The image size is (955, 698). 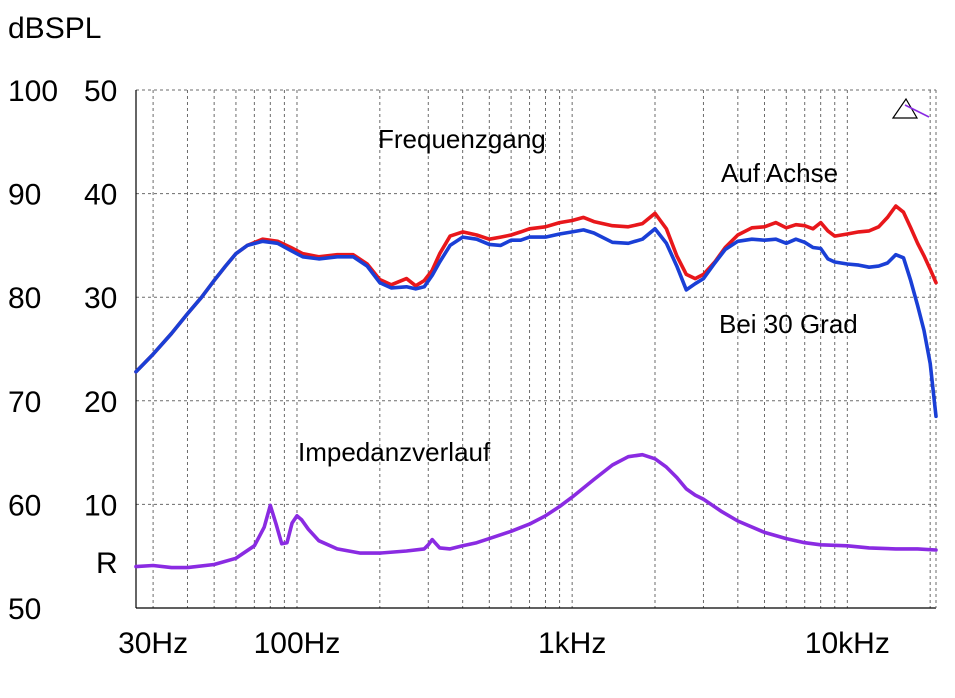 What do you see at coordinates (24, 505) in the screenshot?
I see `y-tick-label-spl: 60` at bounding box center [24, 505].